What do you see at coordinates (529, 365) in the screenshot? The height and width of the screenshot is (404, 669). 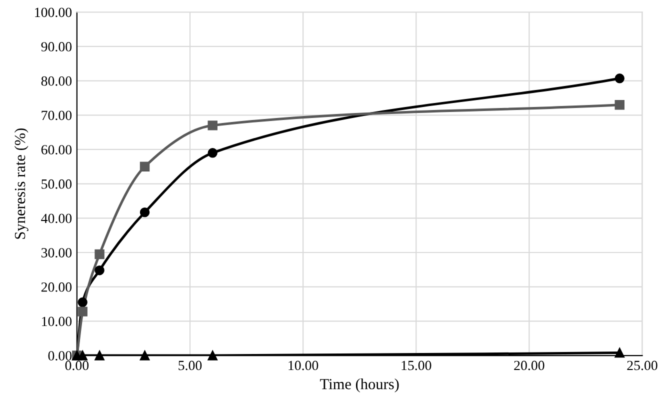 I see `x-tick-label: 20.00` at bounding box center [529, 365].